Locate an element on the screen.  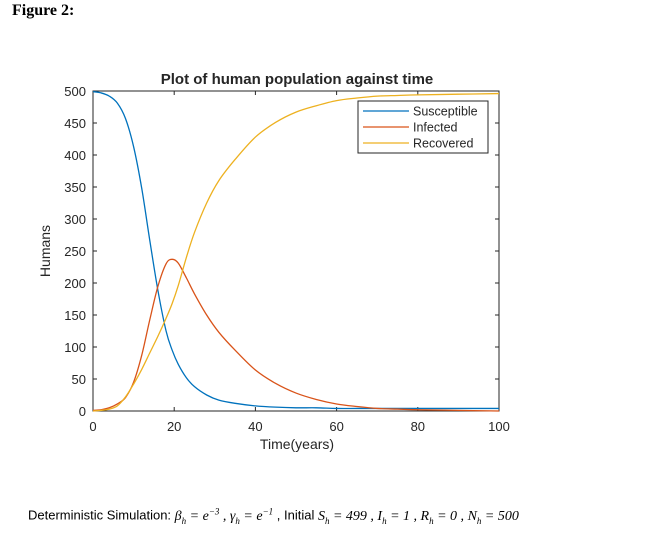
x-tick-label: 60 is located at coordinates (336, 426).